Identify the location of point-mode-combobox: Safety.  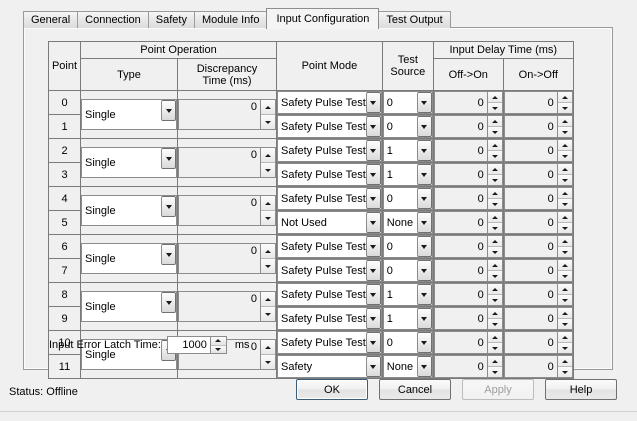
(329, 366).